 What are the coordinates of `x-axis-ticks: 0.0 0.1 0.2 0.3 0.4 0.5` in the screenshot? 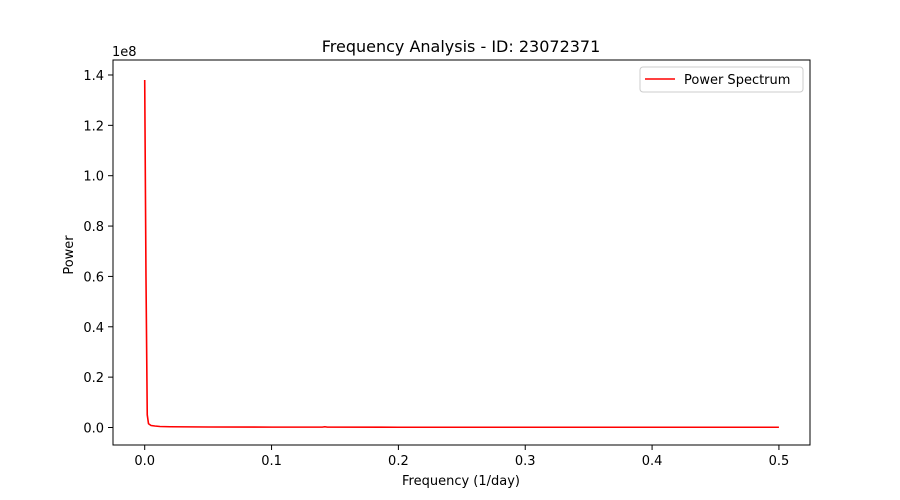 It's located at (461, 457).